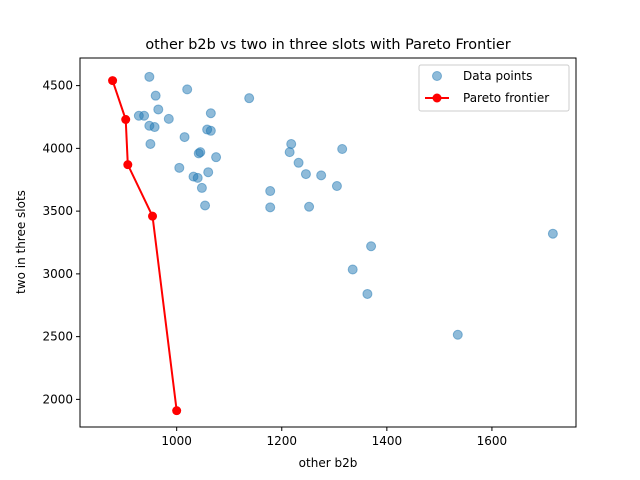  What do you see at coordinates (61, 242) in the screenshot?
I see `y-axis: 2000 2500 3000 3500 4000 4500` at bounding box center [61, 242].